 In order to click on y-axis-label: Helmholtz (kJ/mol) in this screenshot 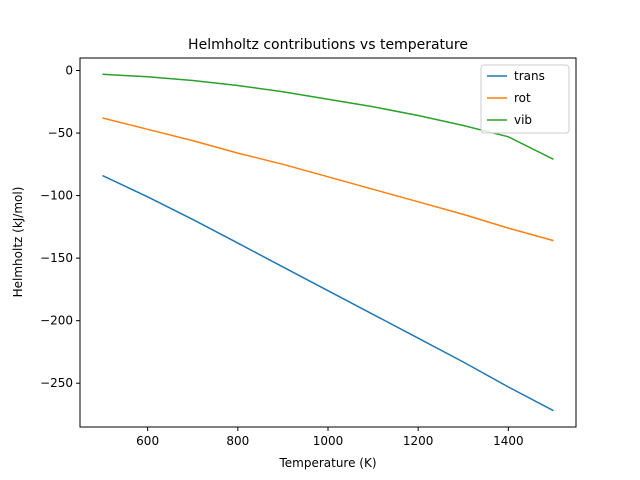, I will do `click(18, 242)`.